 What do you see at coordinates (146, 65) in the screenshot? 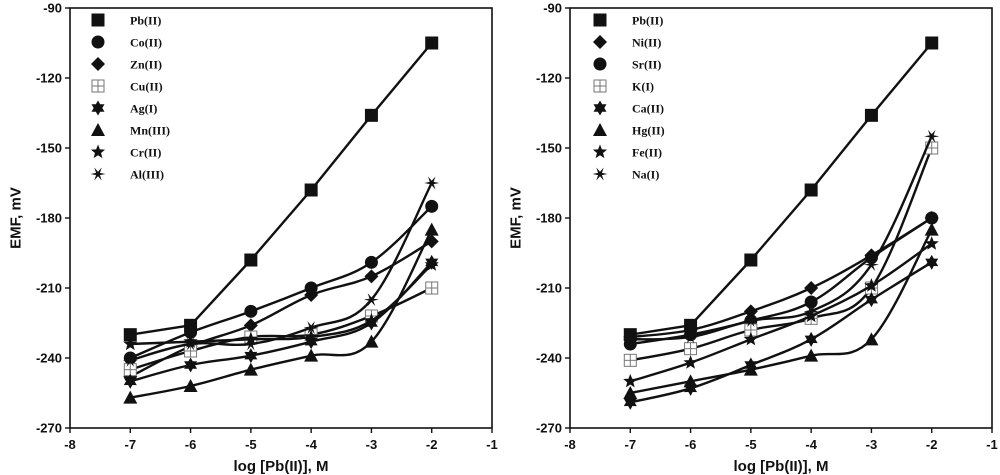
I see `legend-label: Zn(II)` at bounding box center [146, 65].